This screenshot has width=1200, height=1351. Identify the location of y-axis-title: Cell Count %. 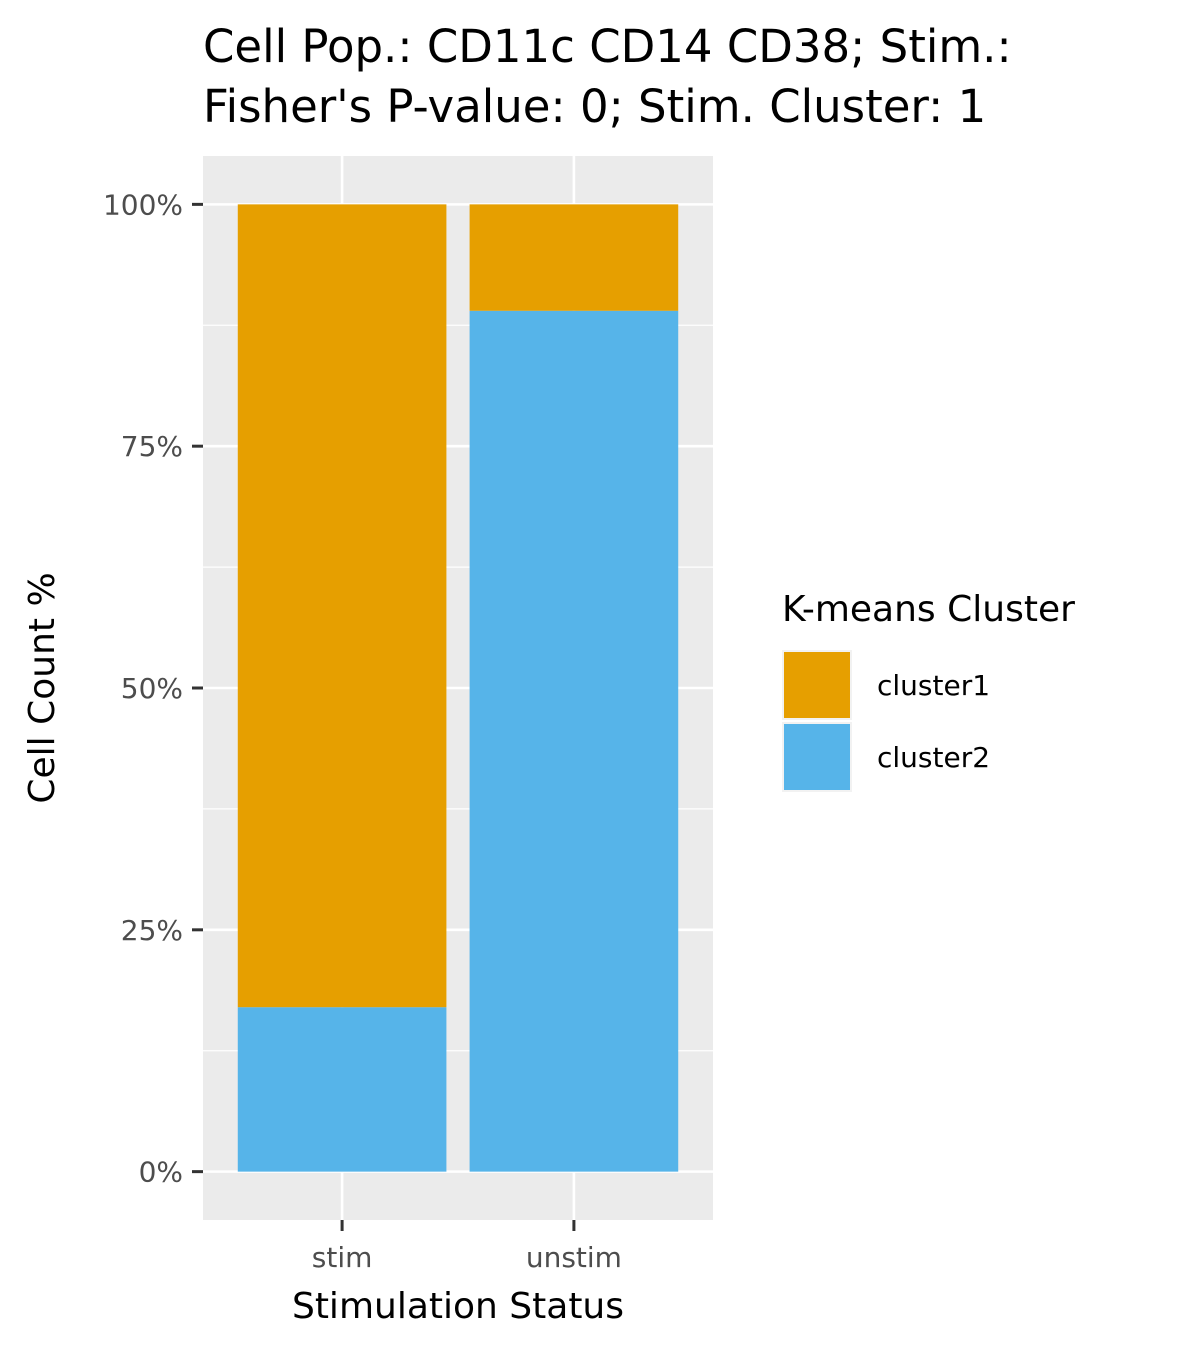
(42, 687).